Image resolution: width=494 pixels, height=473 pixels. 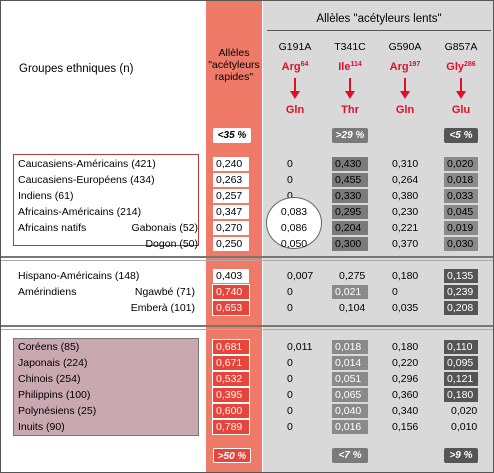 I want to click on value-cell: 0,740, so click(x=231, y=292).